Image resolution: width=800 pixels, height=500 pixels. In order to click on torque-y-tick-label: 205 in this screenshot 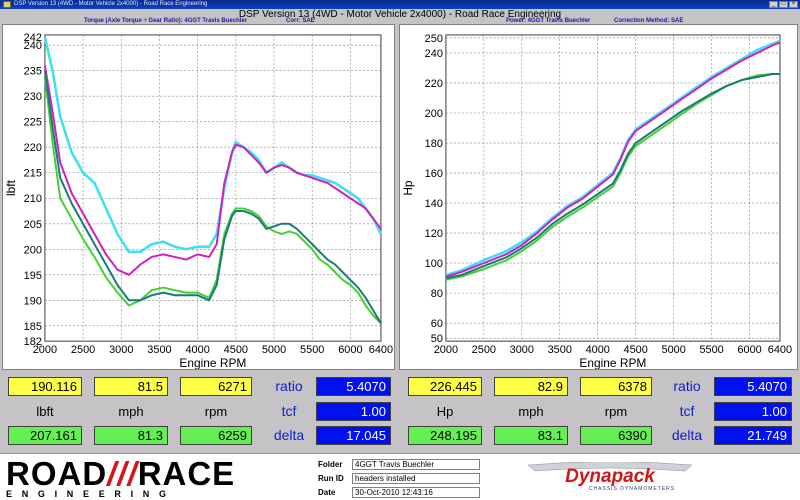, I will do `click(33, 225)`.